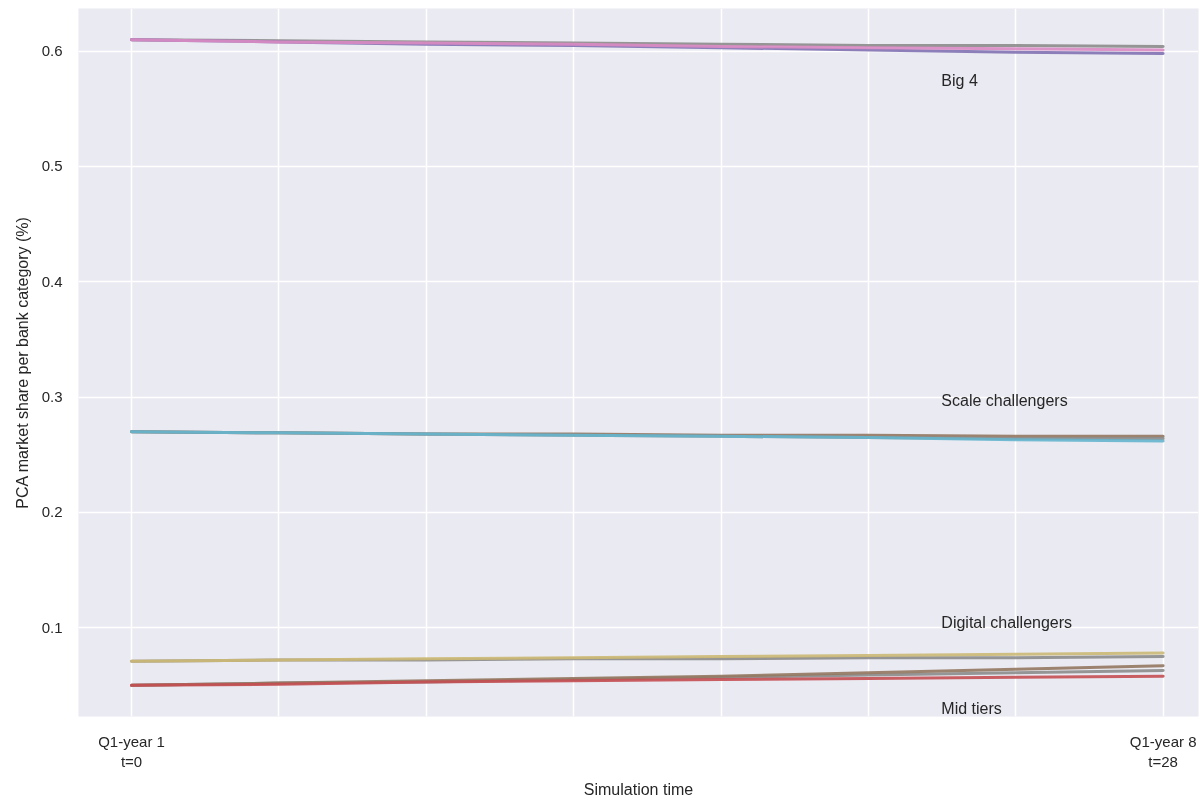  Describe the element at coordinates (52, 627) in the screenshot. I see `y-tick-label: 0.1` at that location.